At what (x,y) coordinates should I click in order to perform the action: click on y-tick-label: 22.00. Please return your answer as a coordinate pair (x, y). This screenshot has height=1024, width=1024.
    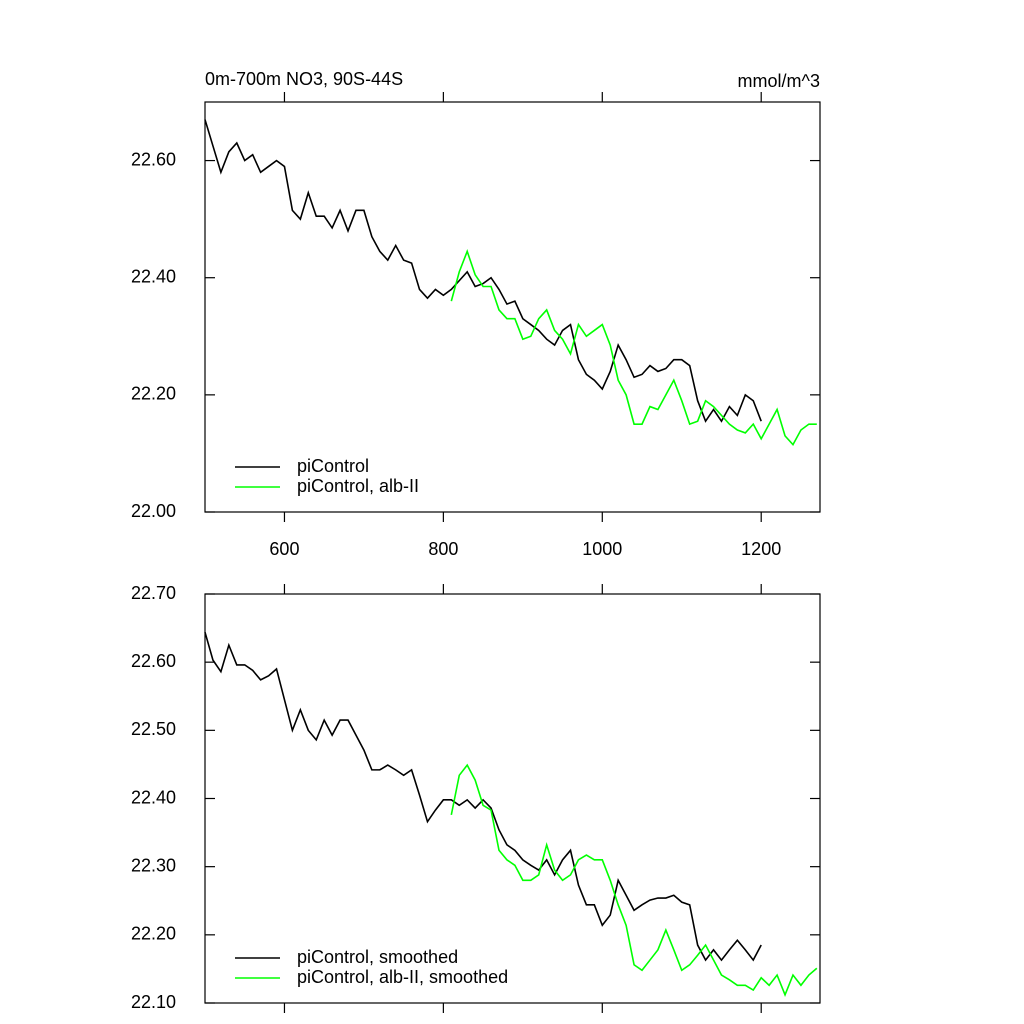
    Looking at the image, I should click on (153, 511).